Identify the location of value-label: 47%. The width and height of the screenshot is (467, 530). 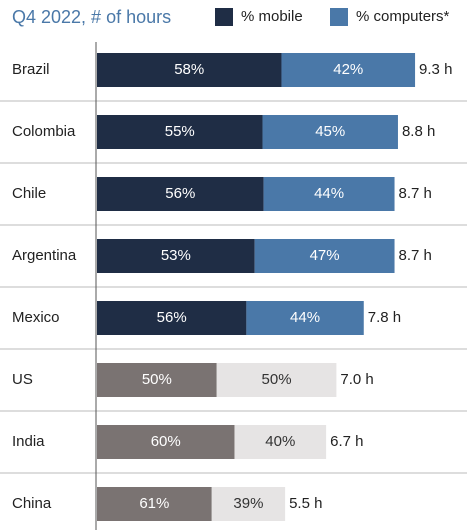
(325, 255).